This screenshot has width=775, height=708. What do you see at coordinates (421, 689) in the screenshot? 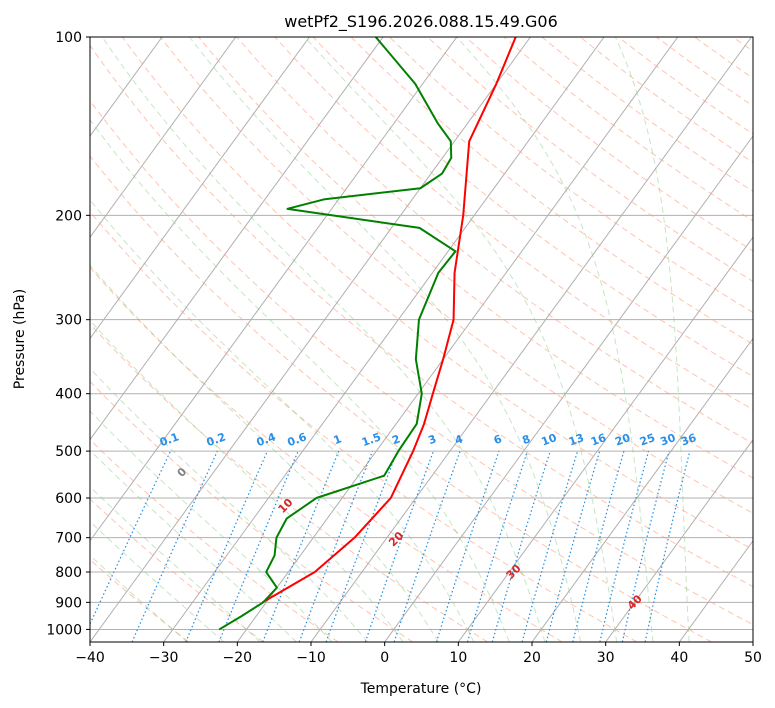
I see `x-axis-label: Temperature (°C)` at bounding box center [421, 689].